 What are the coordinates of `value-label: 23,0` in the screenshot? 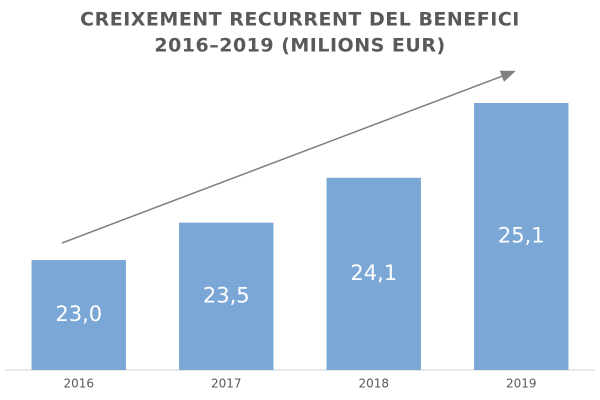 It's located at (78, 314).